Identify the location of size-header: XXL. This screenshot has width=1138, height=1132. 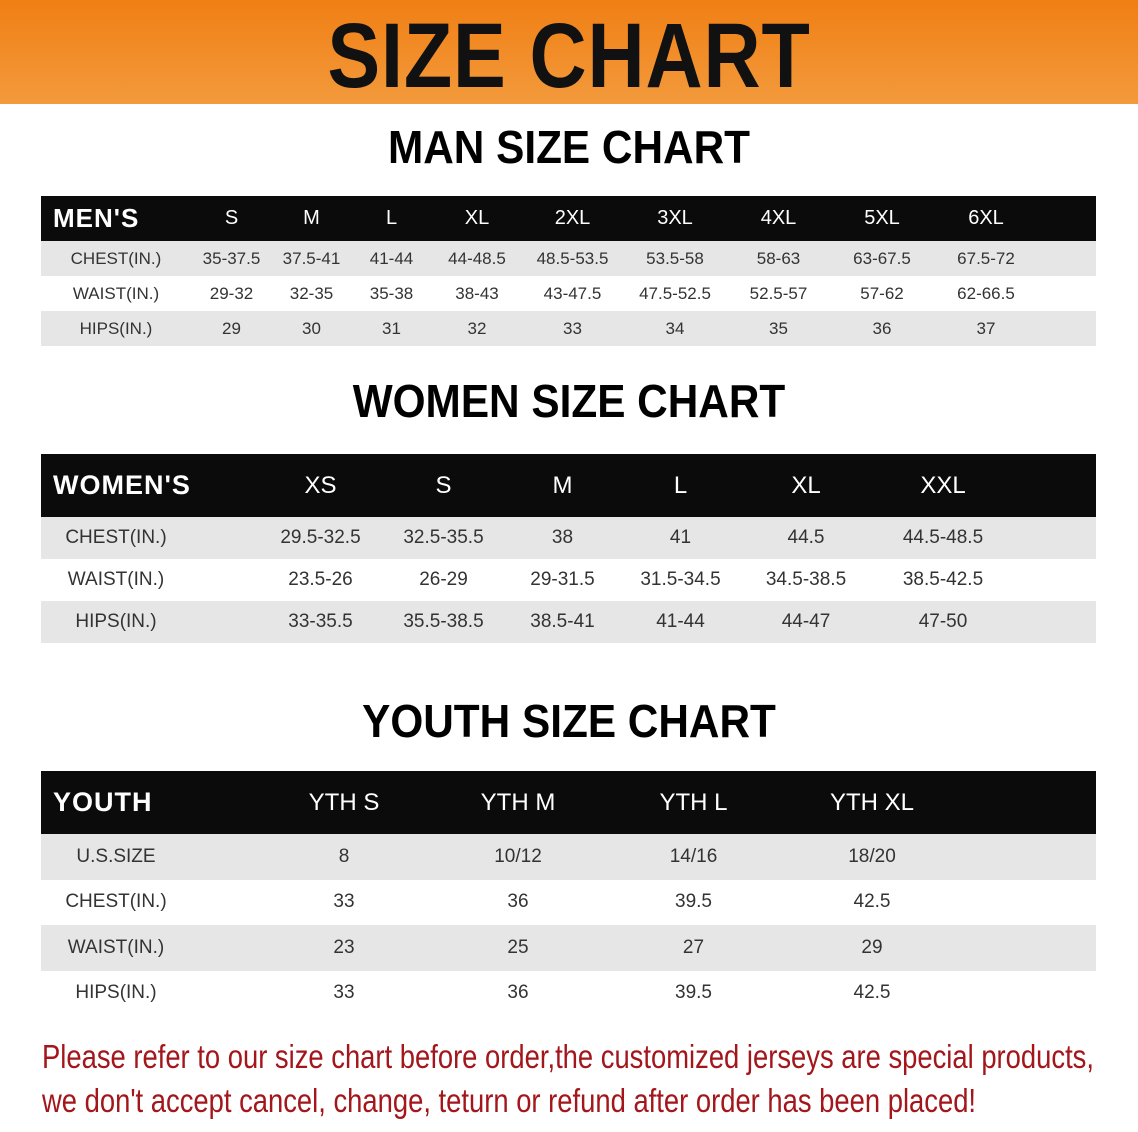
(943, 485).